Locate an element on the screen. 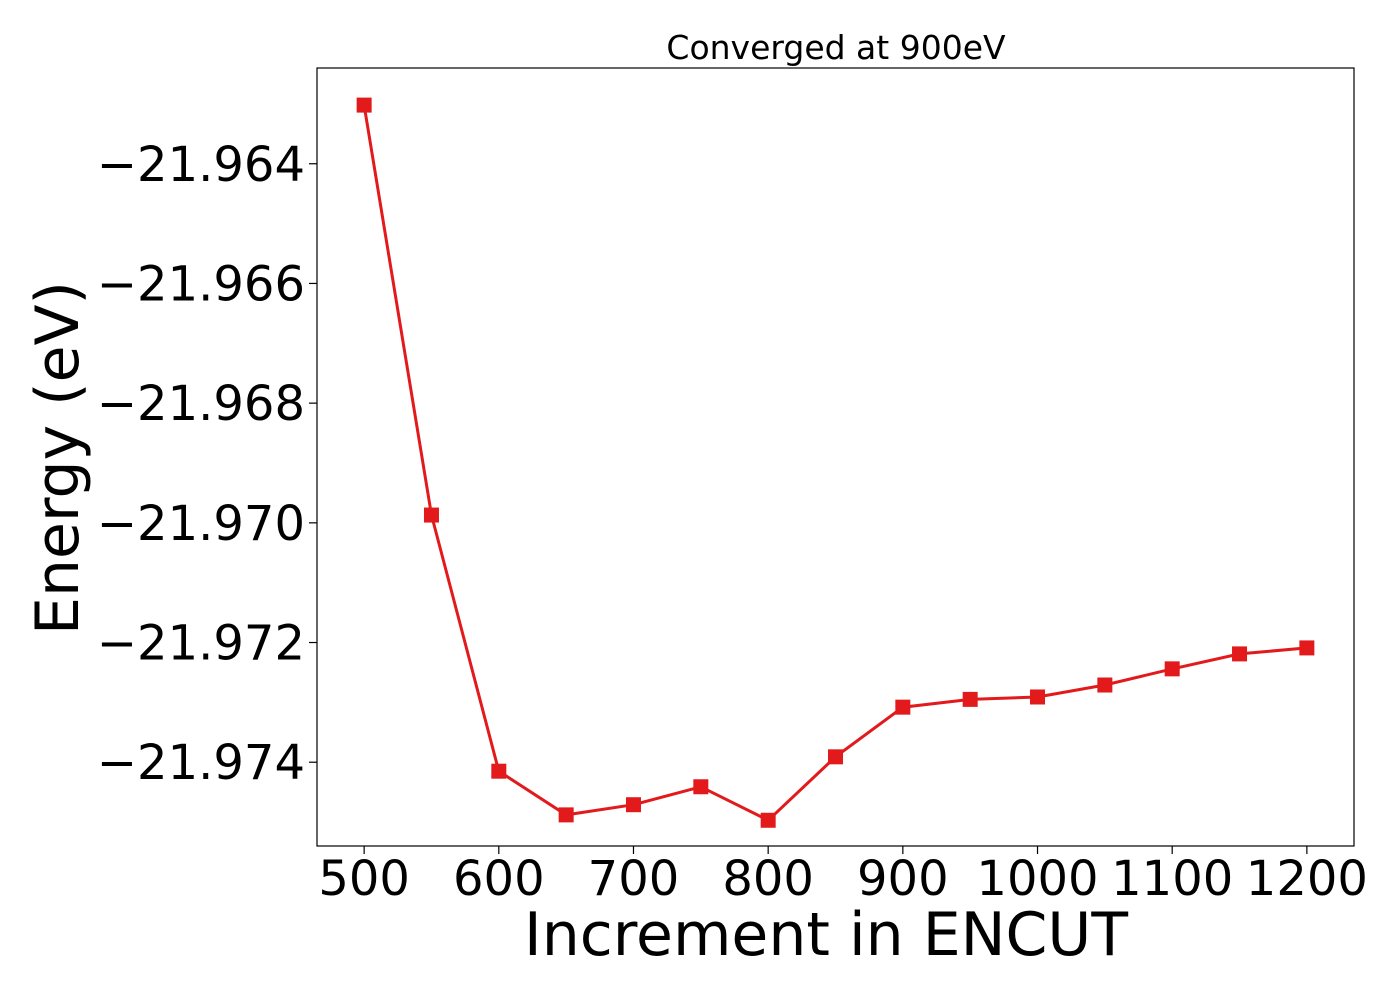 This screenshot has height=1000, width=1400. y-tick-label: −21.970 is located at coordinates (201, 524).